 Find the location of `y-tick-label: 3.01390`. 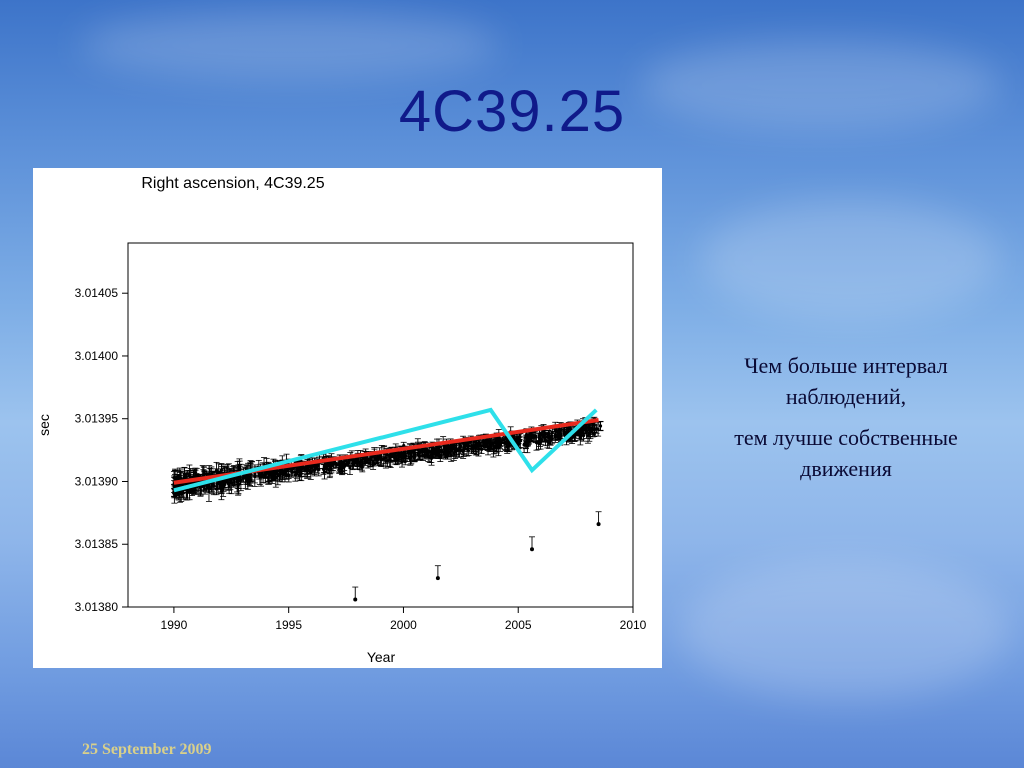

y-tick-label: 3.01390 is located at coordinates (97, 481).